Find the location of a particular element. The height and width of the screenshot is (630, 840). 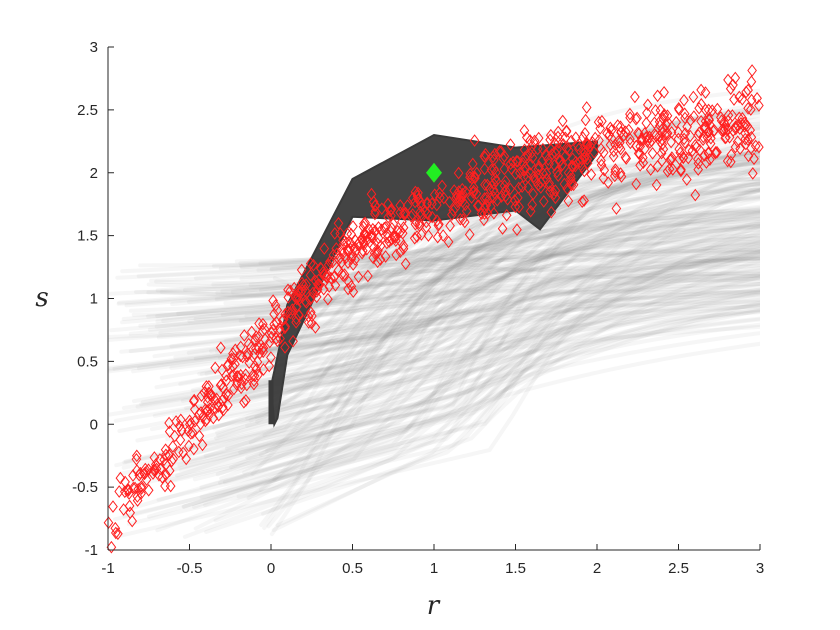

x-tick-label: 2.5 is located at coordinates (678, 568).